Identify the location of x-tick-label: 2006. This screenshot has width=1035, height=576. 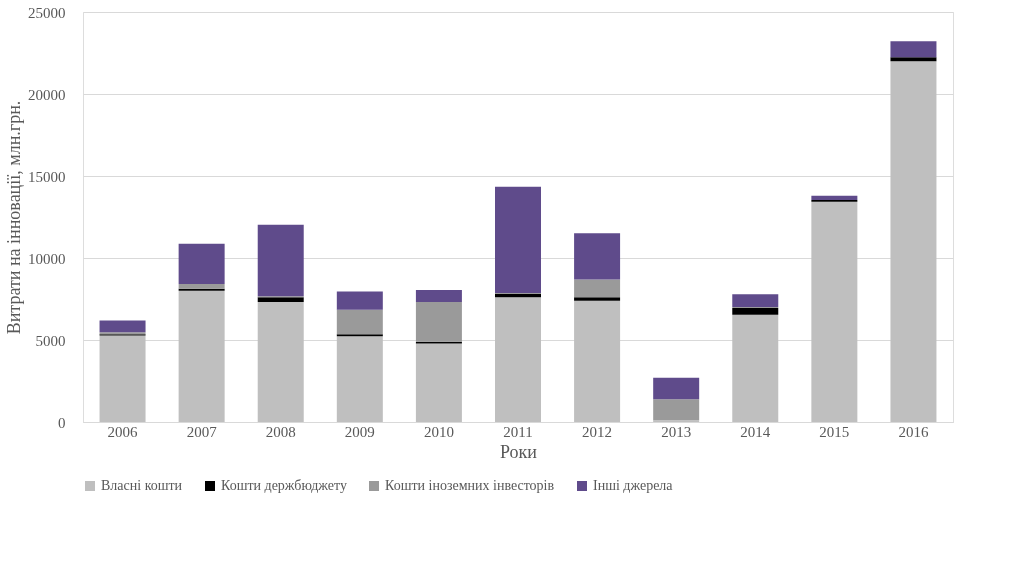
(123, 431).